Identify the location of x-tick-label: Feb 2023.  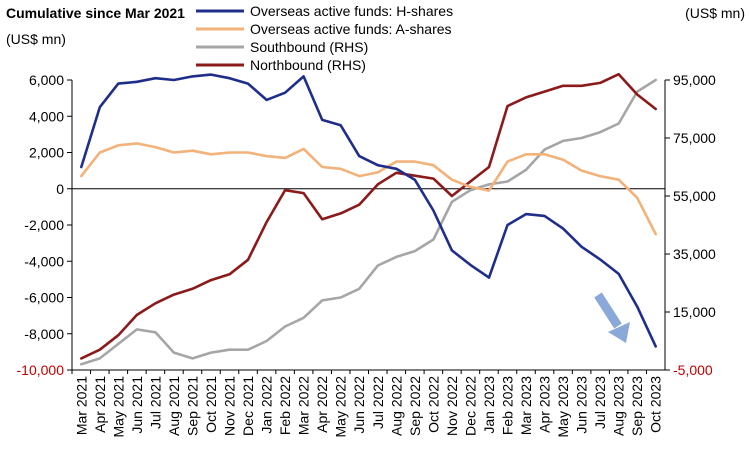
(507, 405).